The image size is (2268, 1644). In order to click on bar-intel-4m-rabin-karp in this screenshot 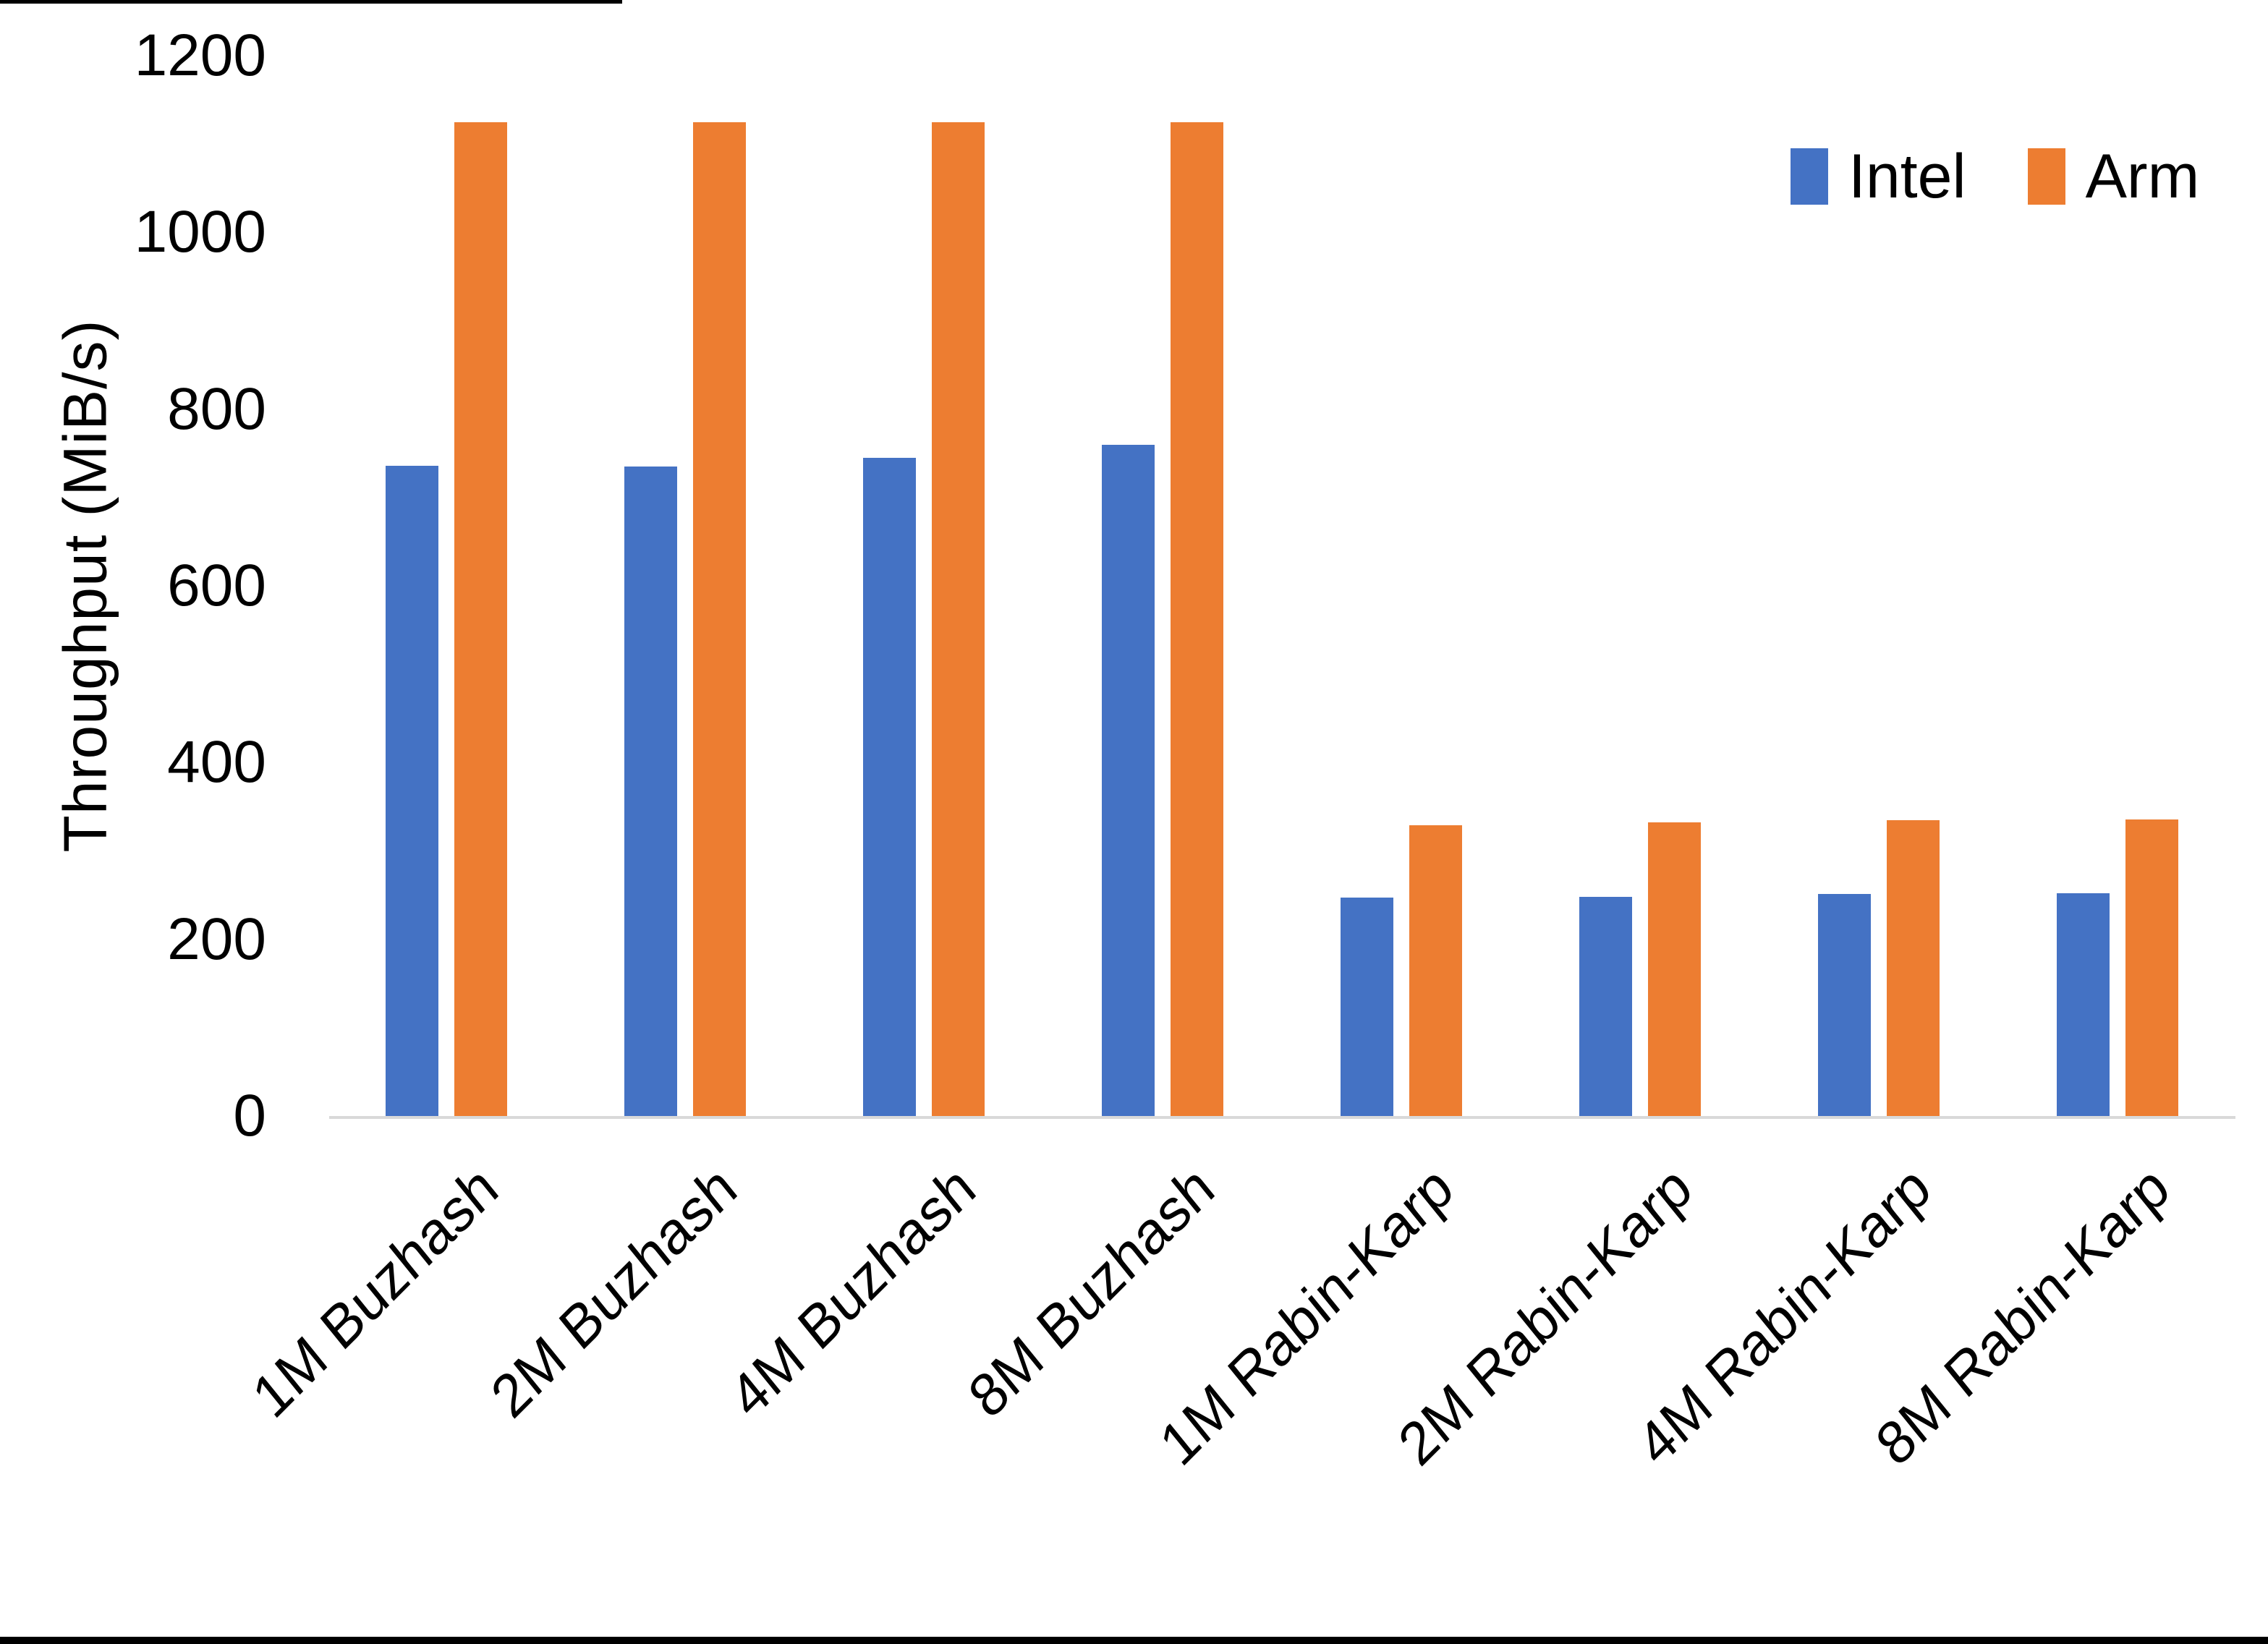, I will do `click(1845, 1005)`.